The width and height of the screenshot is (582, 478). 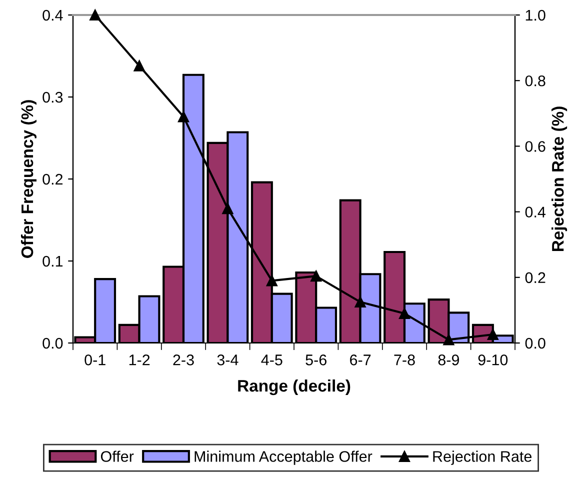 What do you see at coordinates (183, 360) in the screenshot?
I see `x-tick-label: 2-3` at bounding box center [183, 360].